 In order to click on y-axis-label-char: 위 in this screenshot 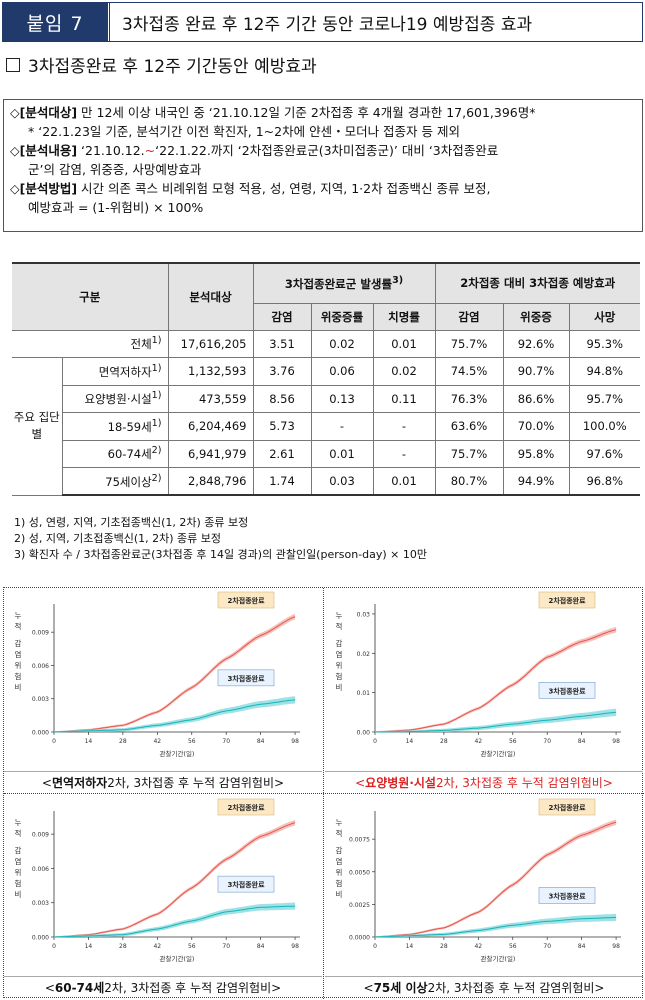, I will do `click(18, 872)`.